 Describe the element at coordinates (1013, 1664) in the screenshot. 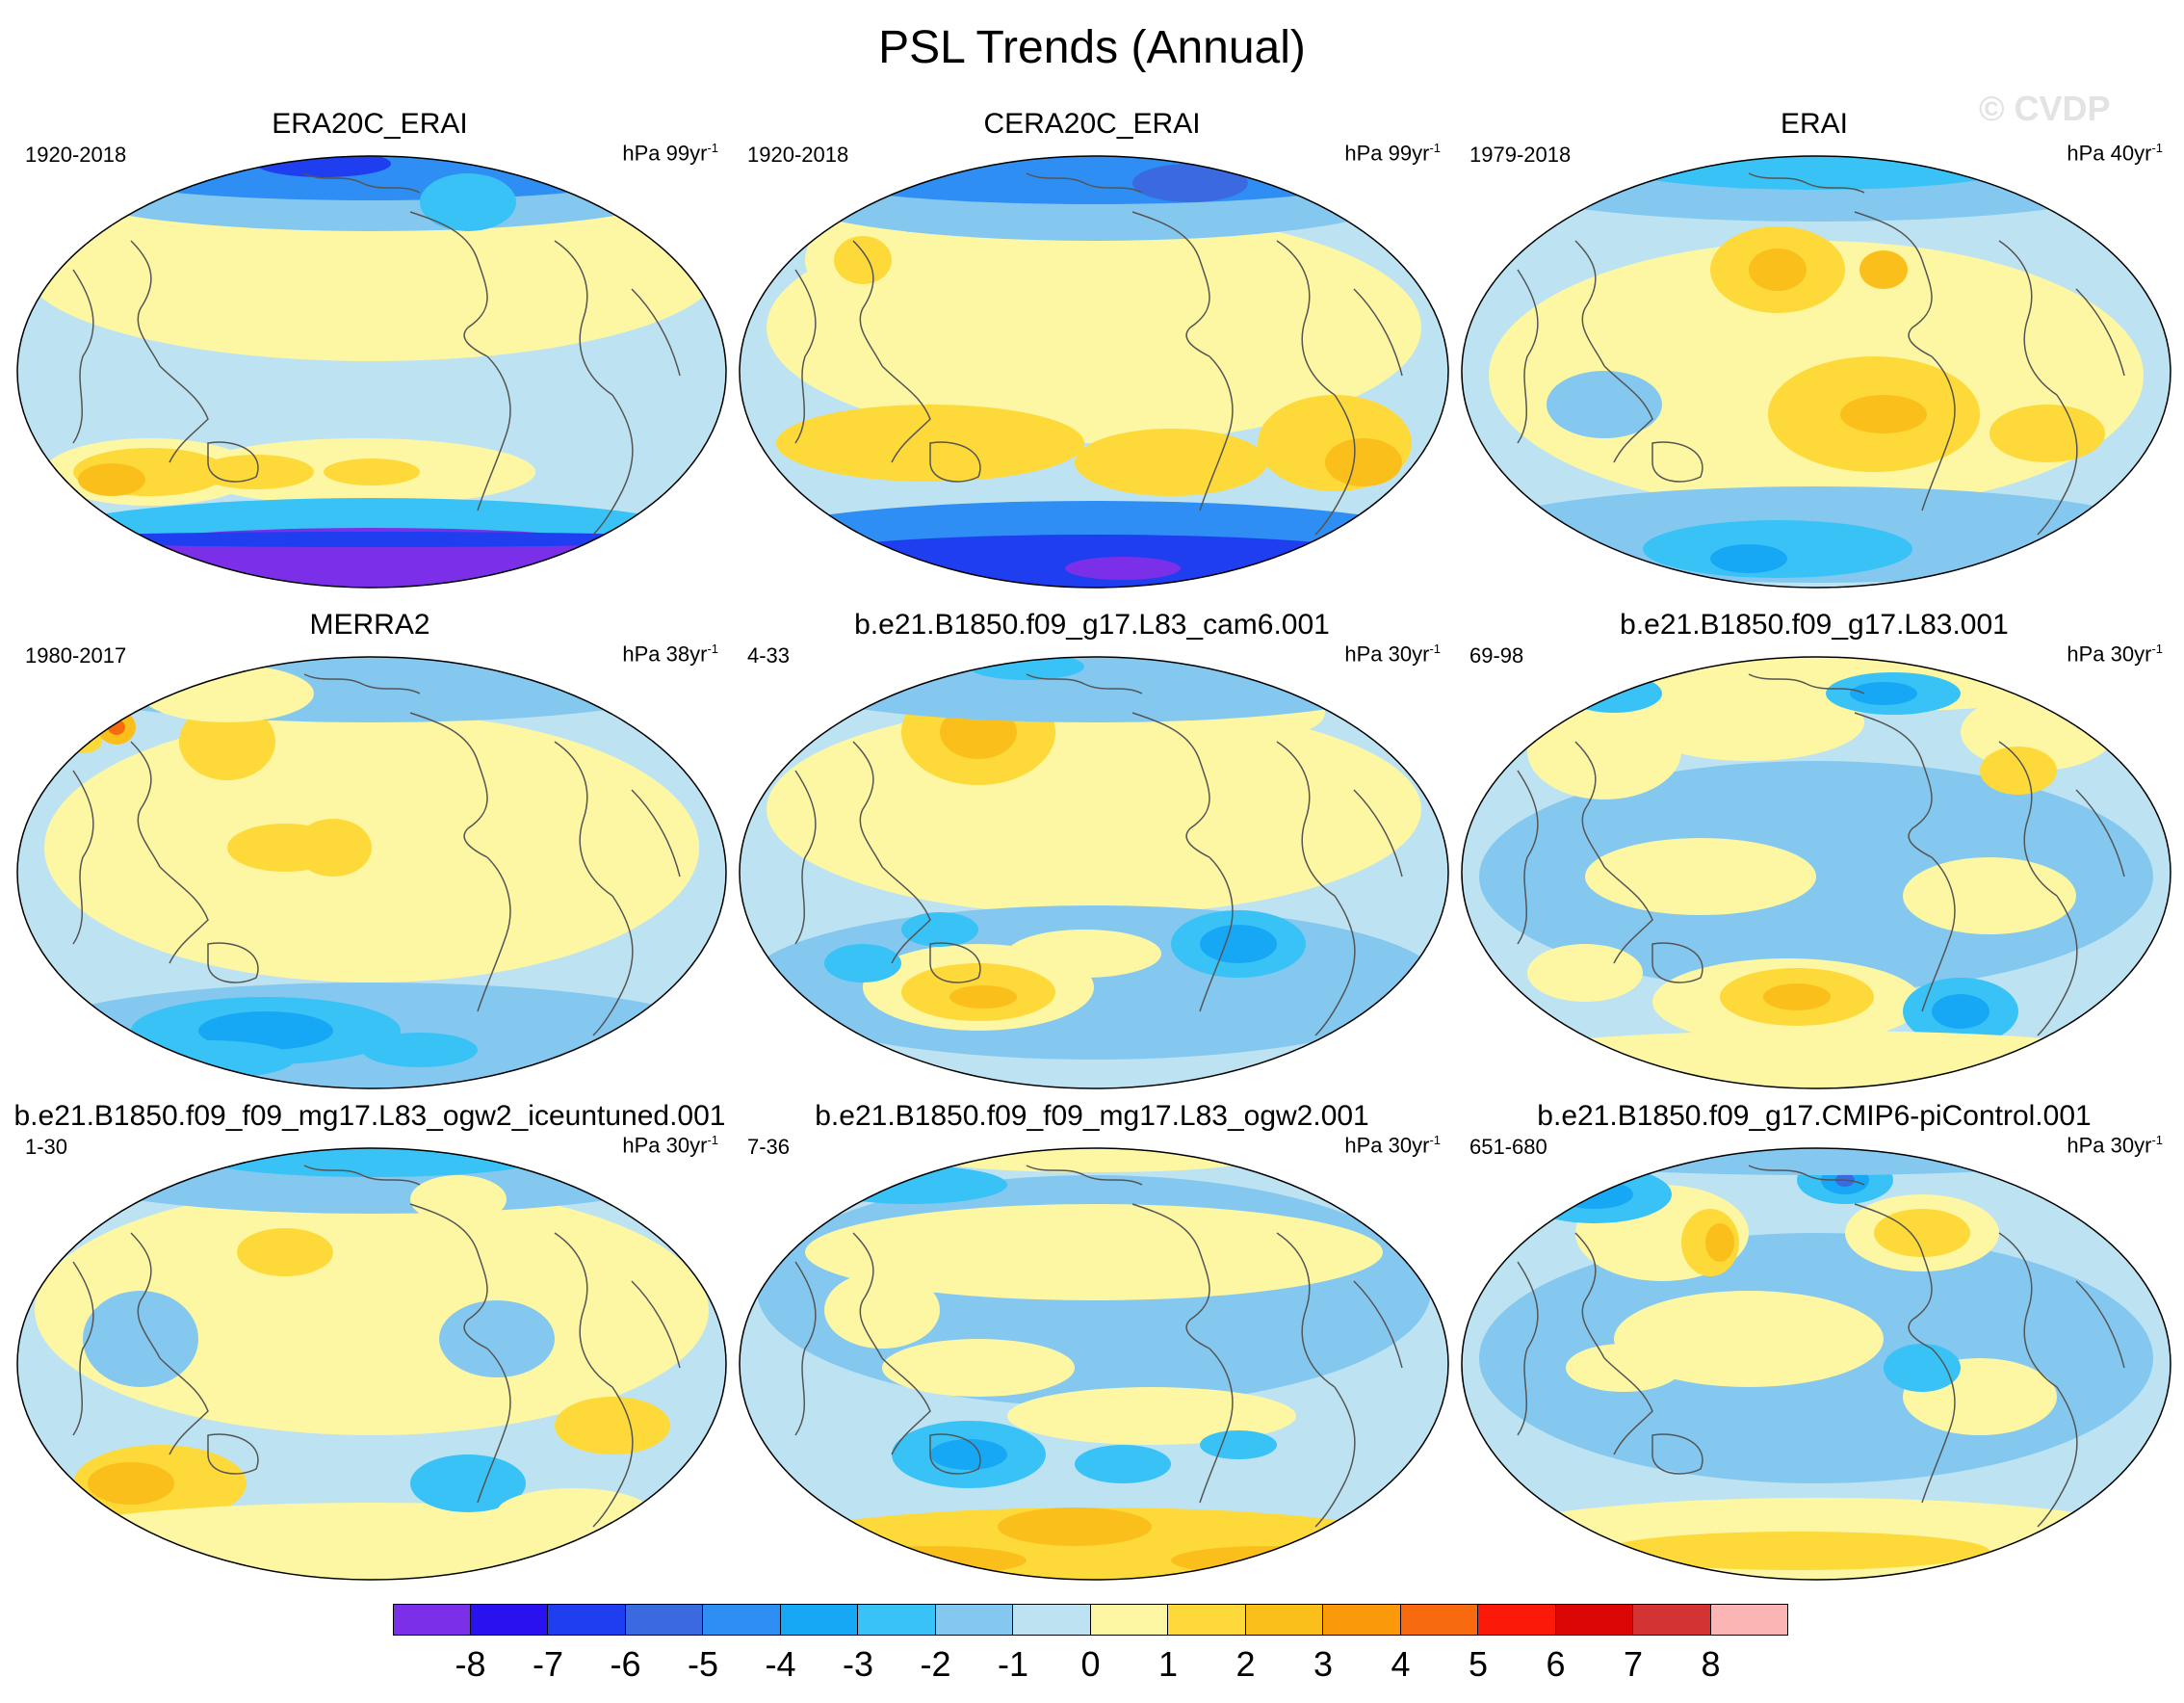

I see `colorbar-tick-label: -1` at that location.